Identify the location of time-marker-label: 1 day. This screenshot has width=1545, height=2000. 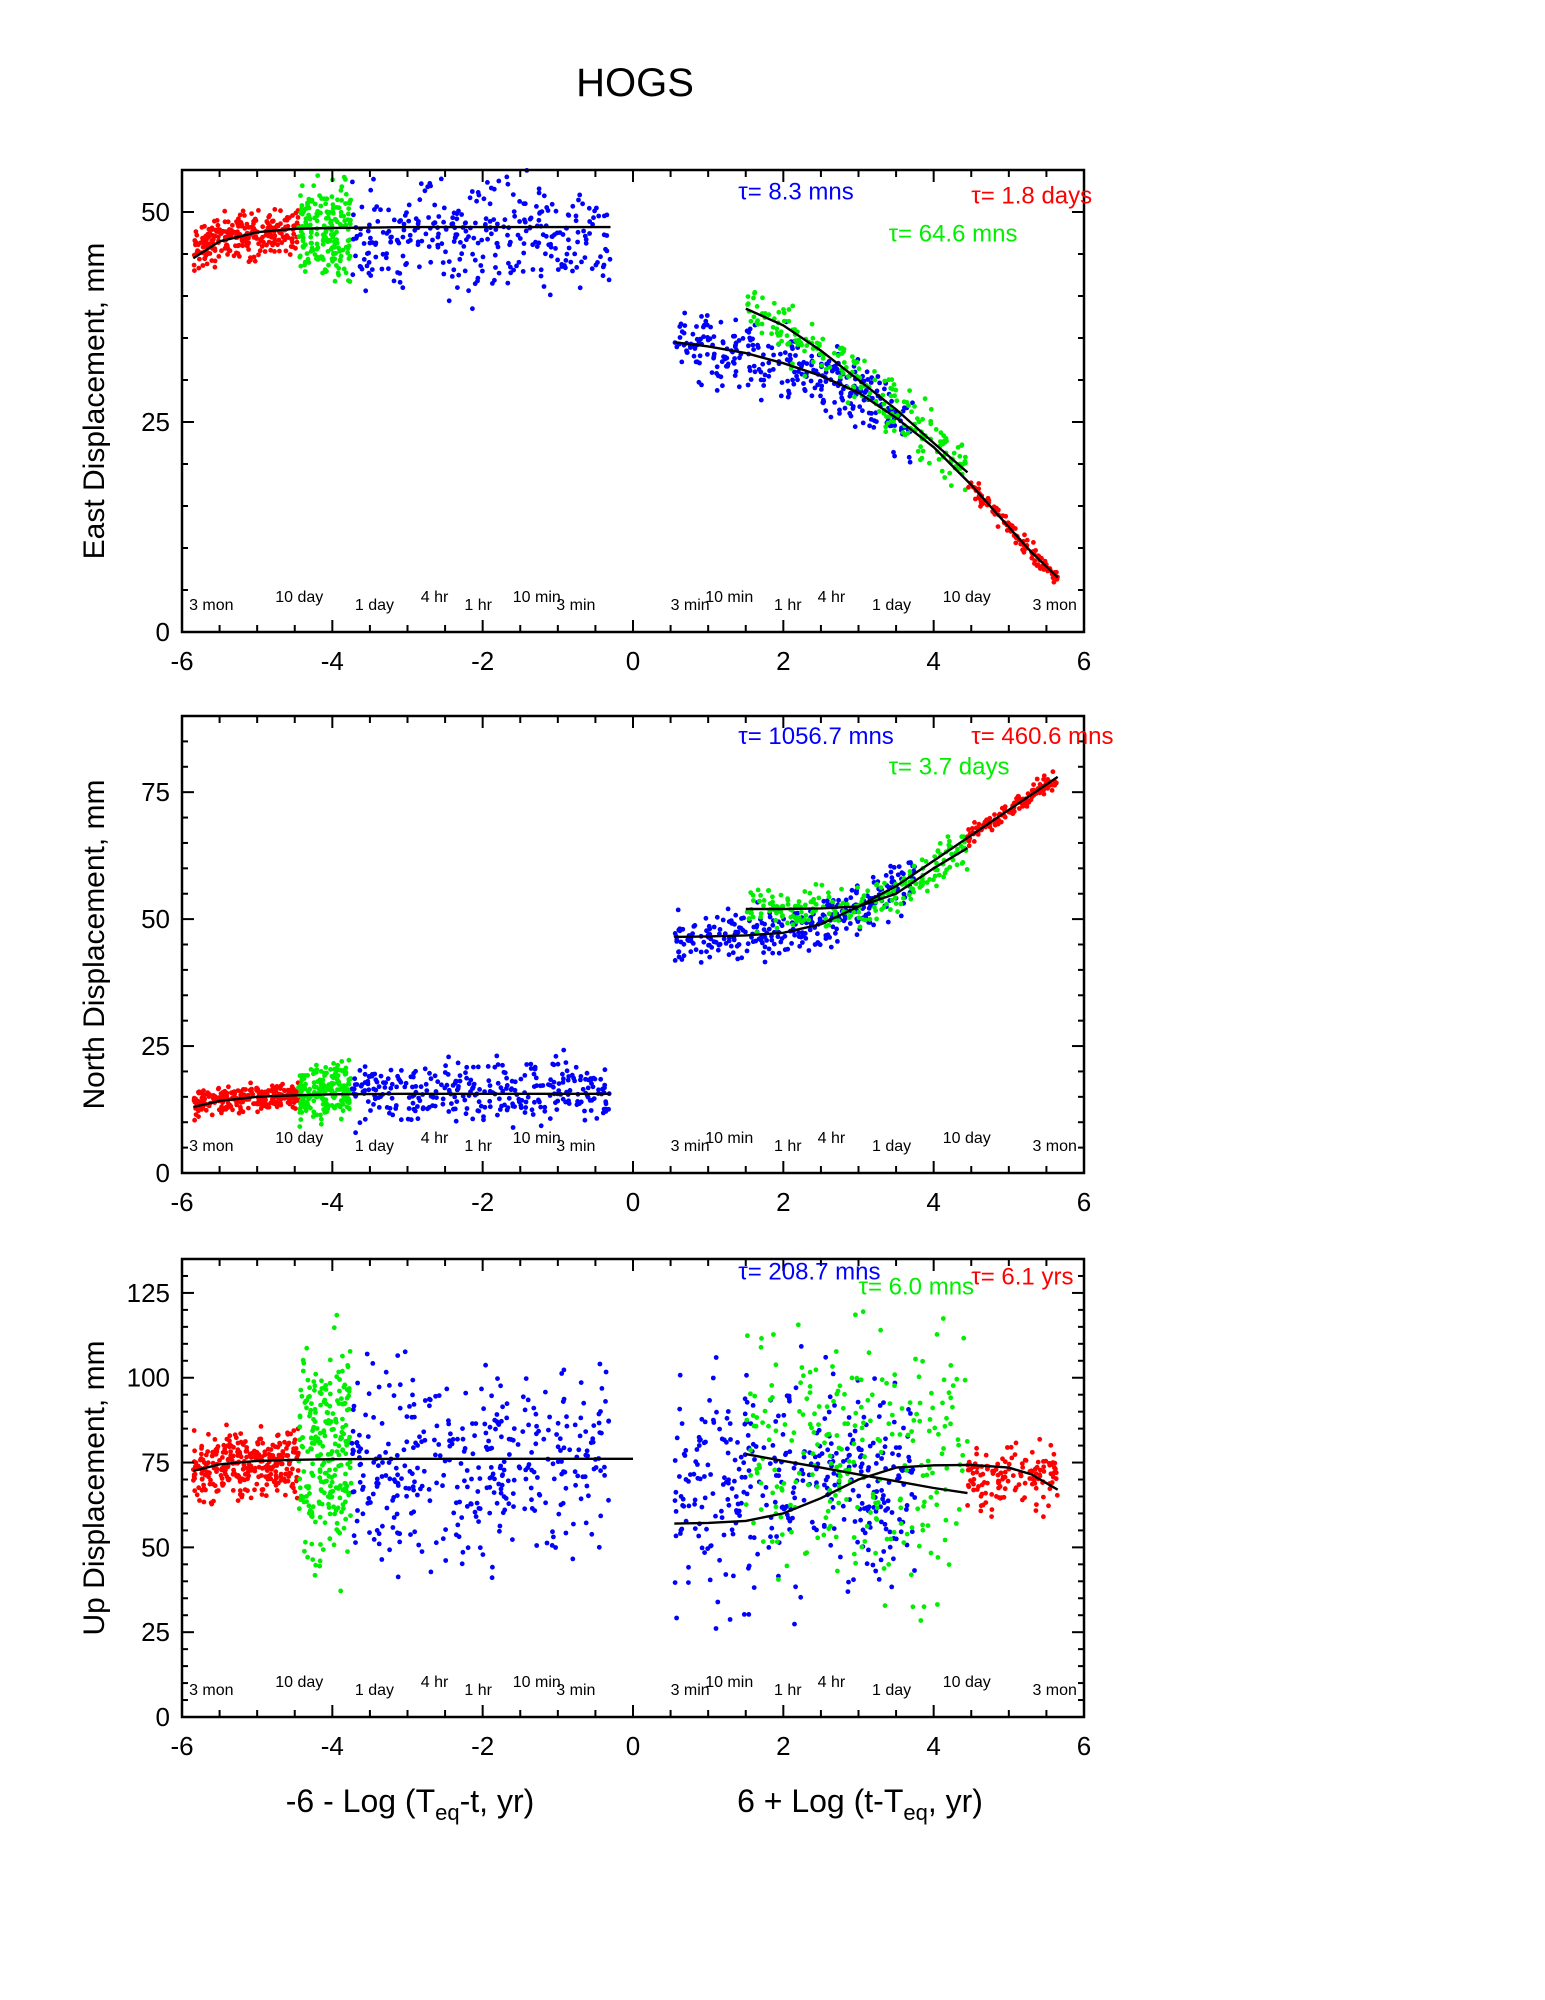
(374, 605).